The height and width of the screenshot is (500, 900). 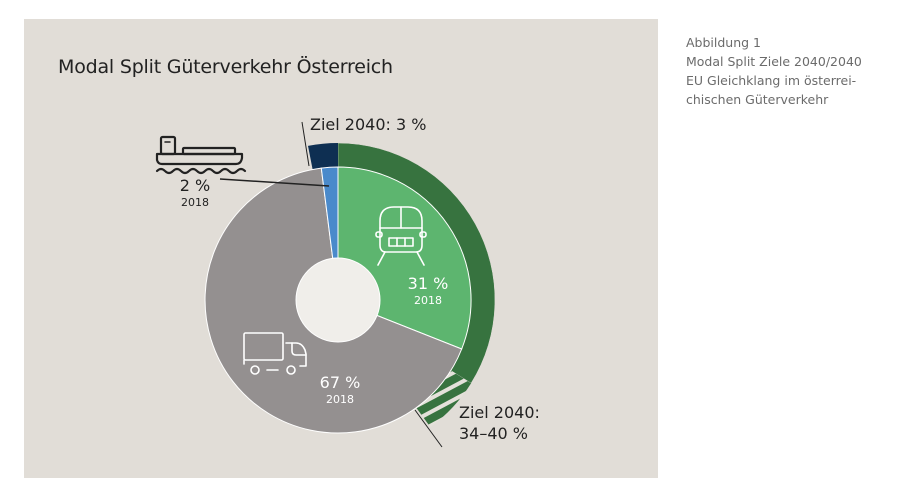 I want to click on caption-line-3: EU Gleichklang im österrei-, so click(x=771, y=80).